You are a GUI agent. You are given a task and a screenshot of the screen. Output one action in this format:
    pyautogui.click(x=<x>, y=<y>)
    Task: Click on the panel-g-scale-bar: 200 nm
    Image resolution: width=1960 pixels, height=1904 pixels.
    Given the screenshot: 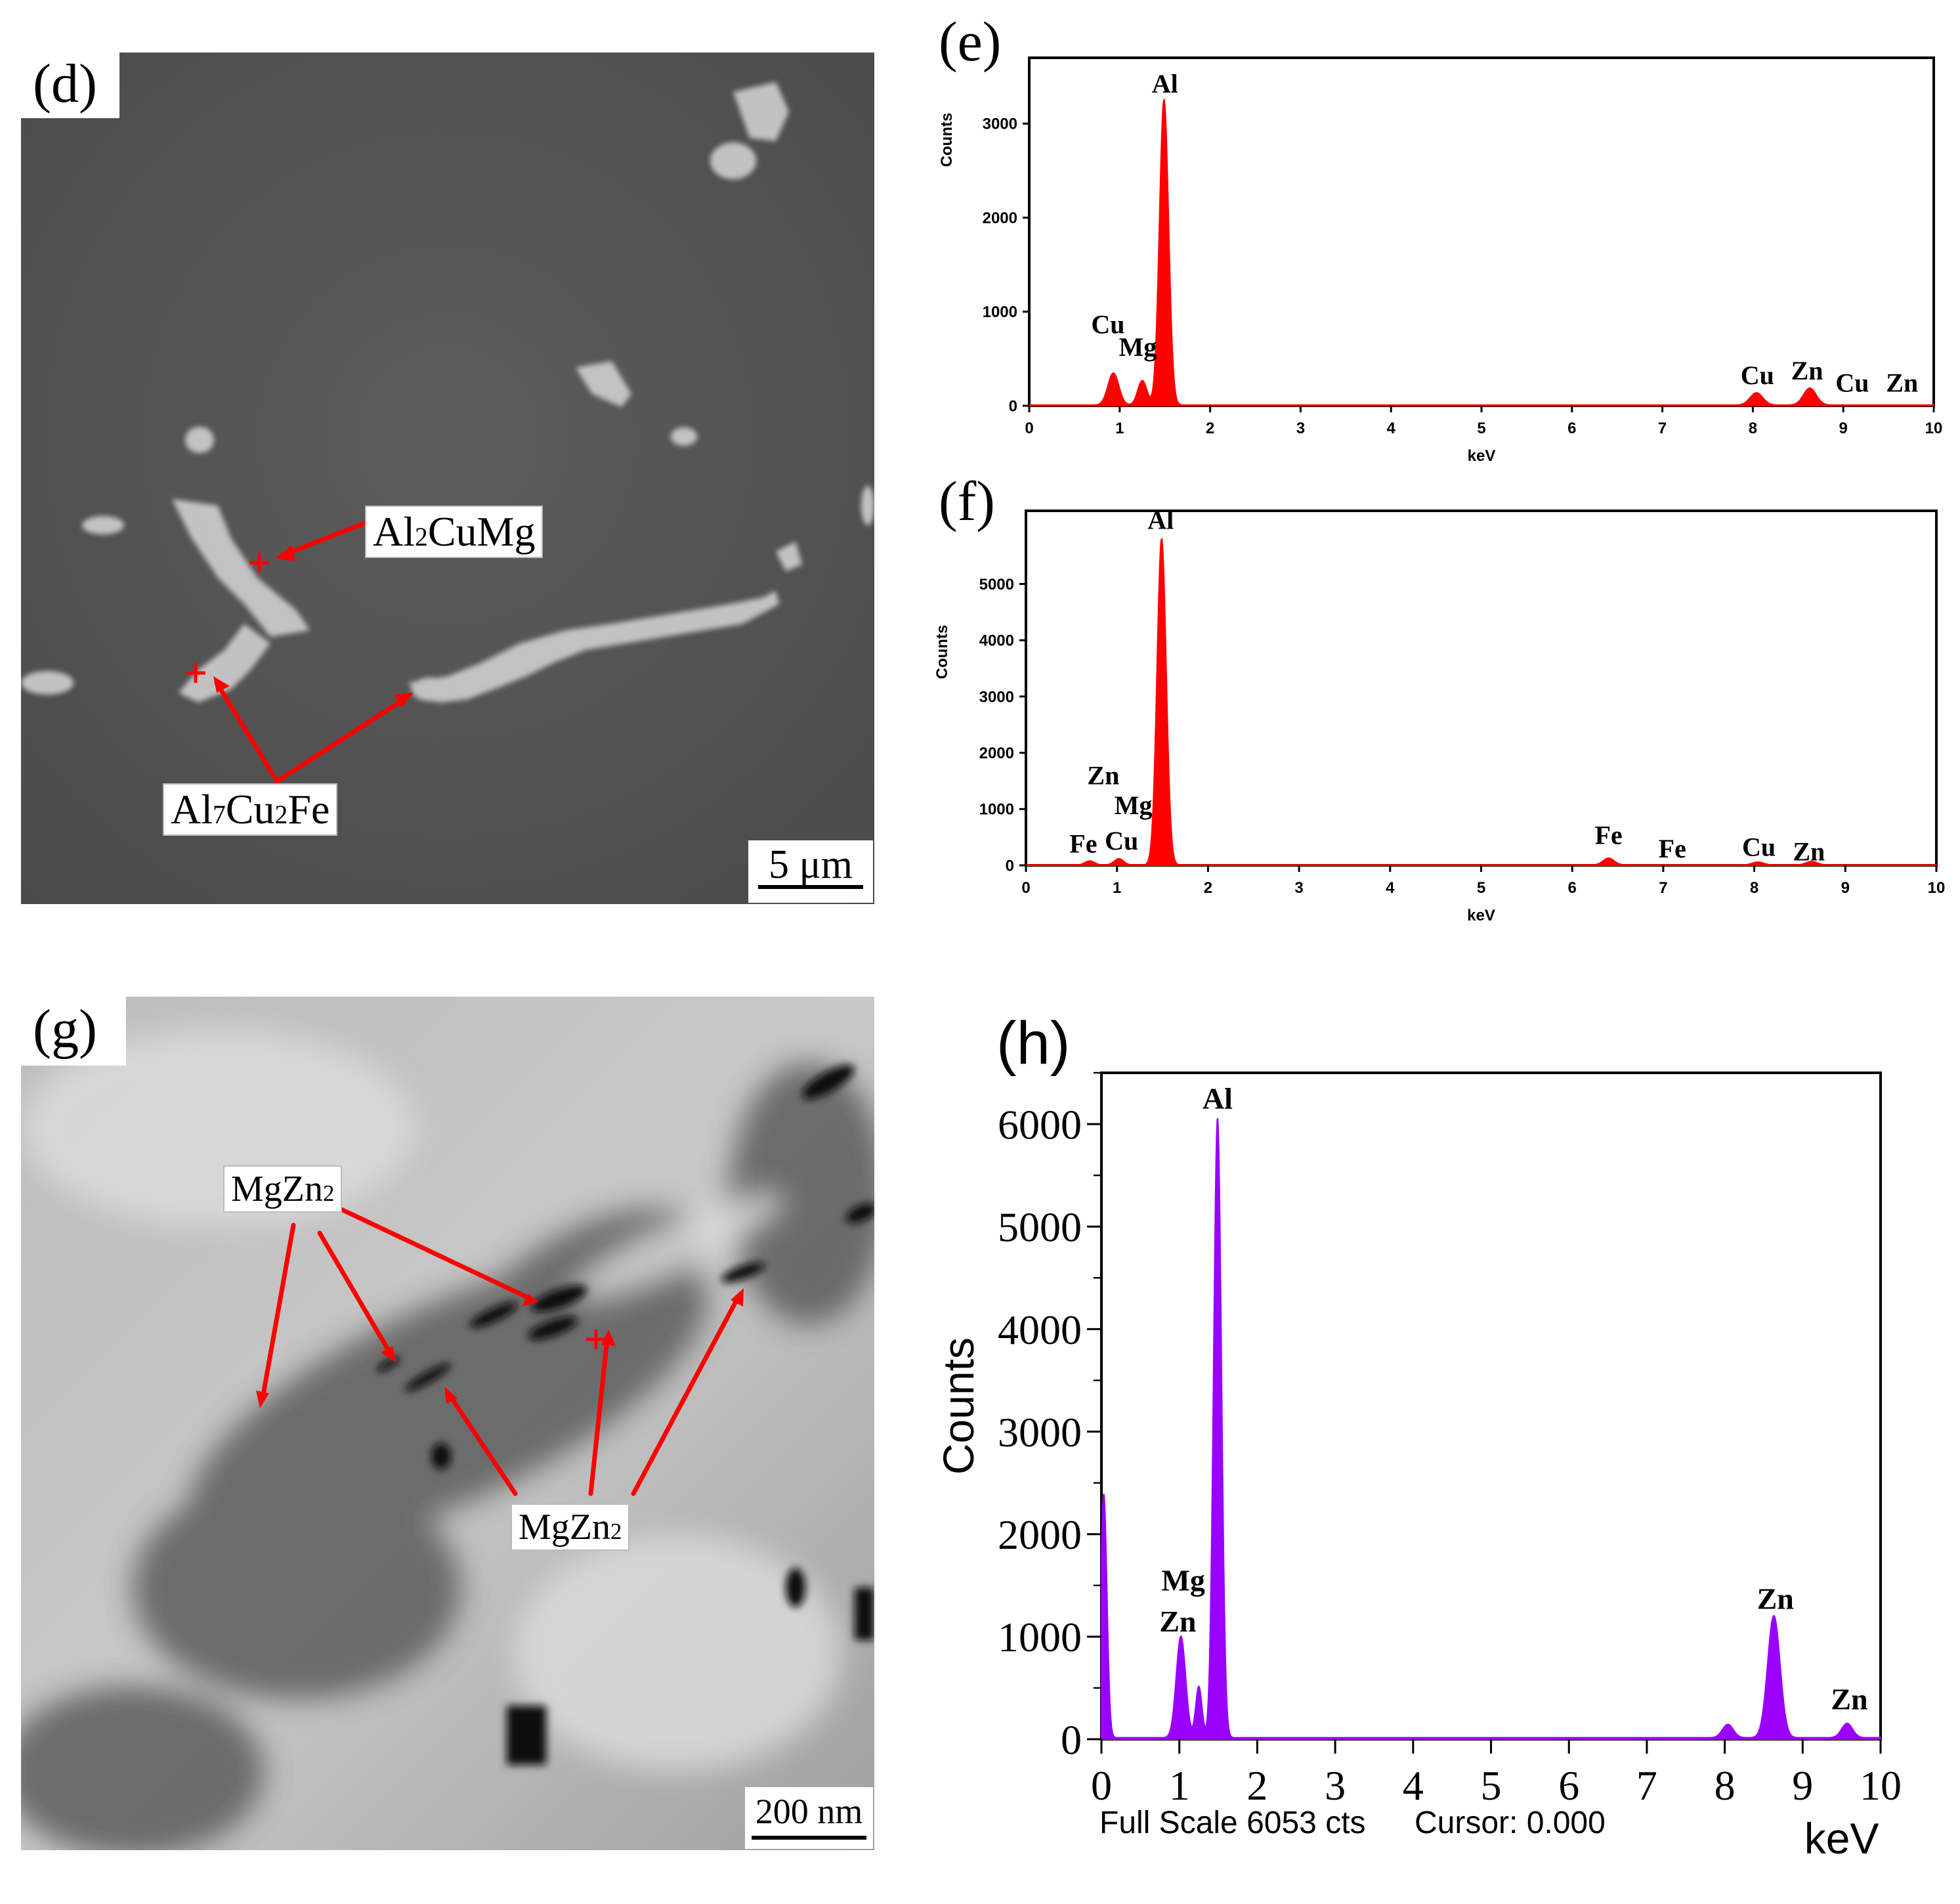 What is the action you would take?
    pyautogui.click(x=809, y=1818)
    